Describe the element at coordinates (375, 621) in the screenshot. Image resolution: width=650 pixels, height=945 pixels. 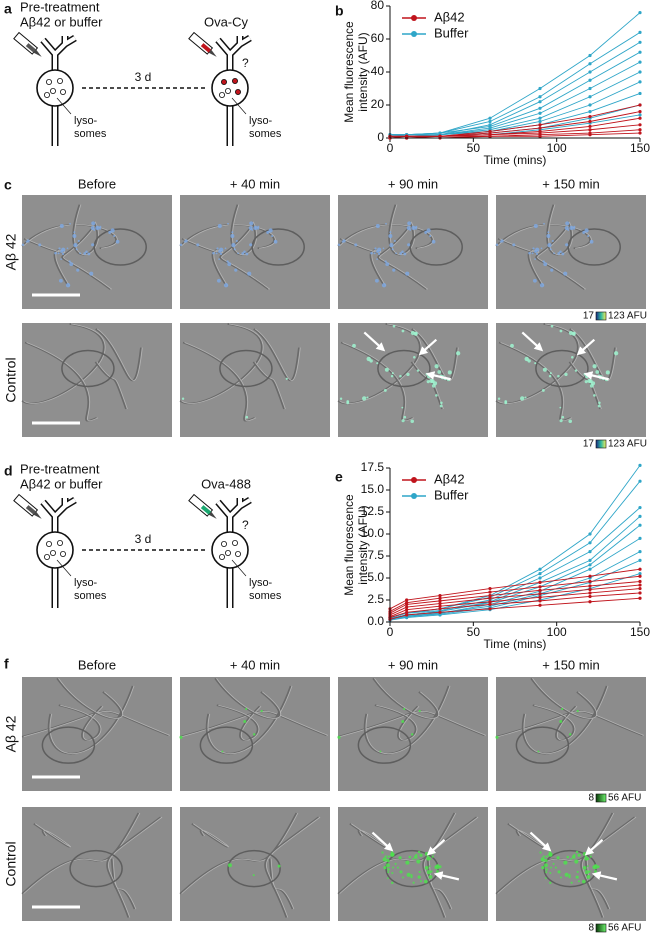
I see `y-tick-label: 0.0` at that location.